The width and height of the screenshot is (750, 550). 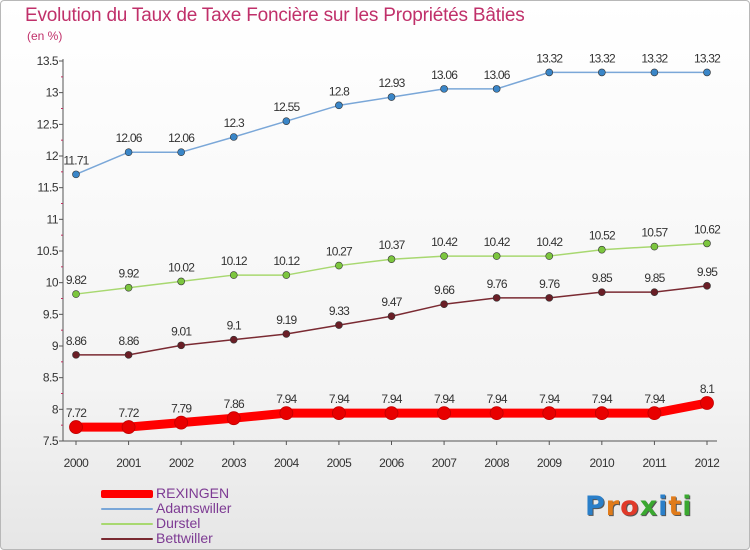 I want to click on x-tick-label: 2002, so click(x=182, y=463).